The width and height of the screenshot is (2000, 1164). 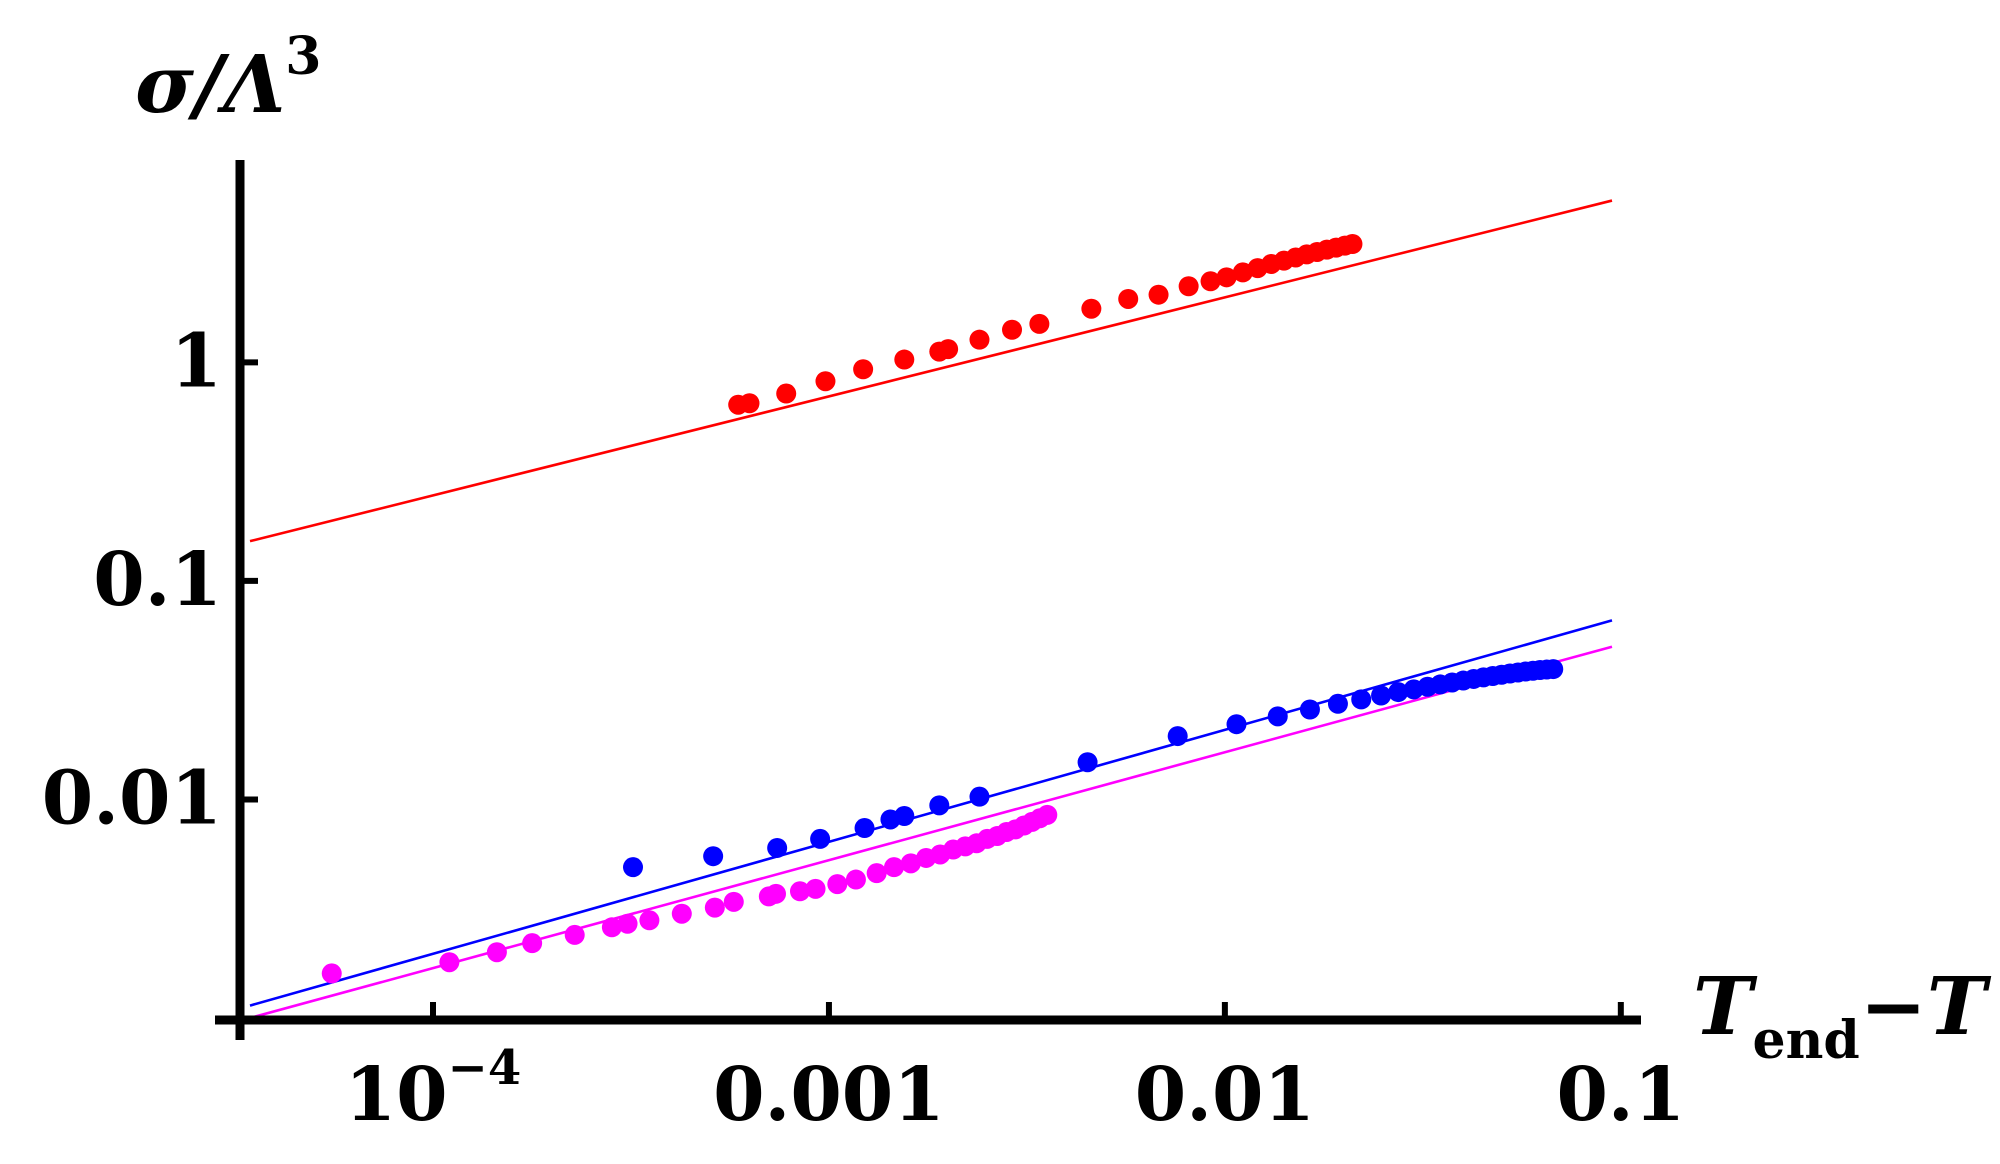 I want to click on x-axis-label-sub: end, so click(x=1806, y=1040).